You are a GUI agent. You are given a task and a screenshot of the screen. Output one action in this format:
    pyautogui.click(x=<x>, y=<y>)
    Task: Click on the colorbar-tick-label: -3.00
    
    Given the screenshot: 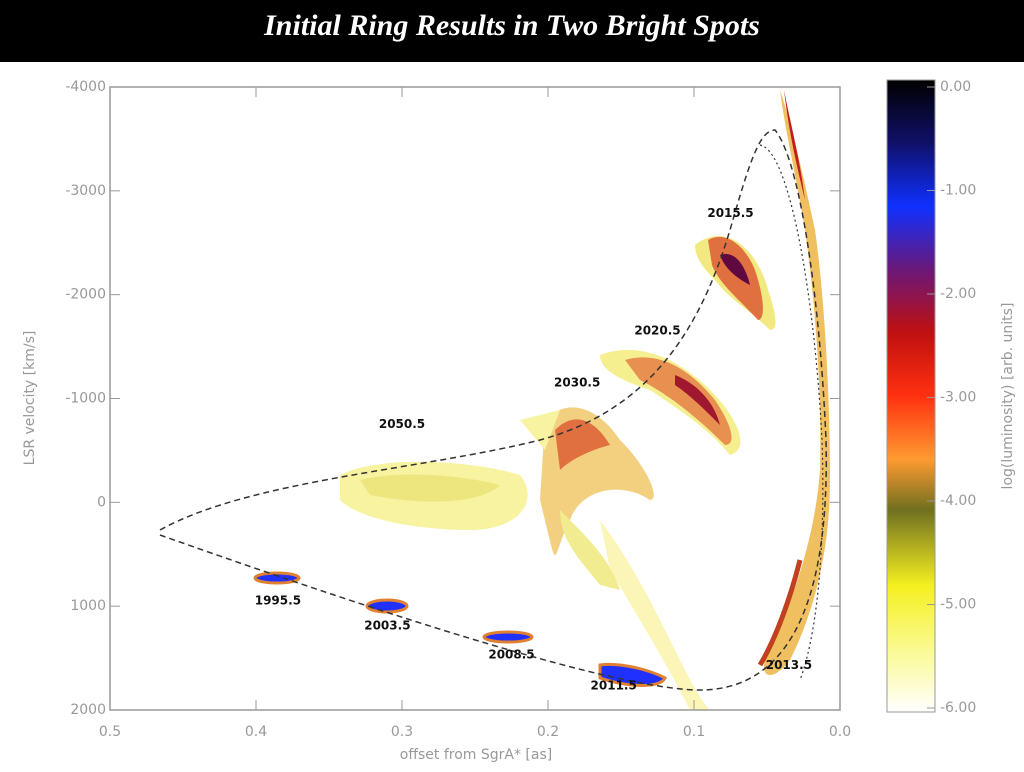 What is the action you would take?
    pyautogui.click(x=958, y=398)
    